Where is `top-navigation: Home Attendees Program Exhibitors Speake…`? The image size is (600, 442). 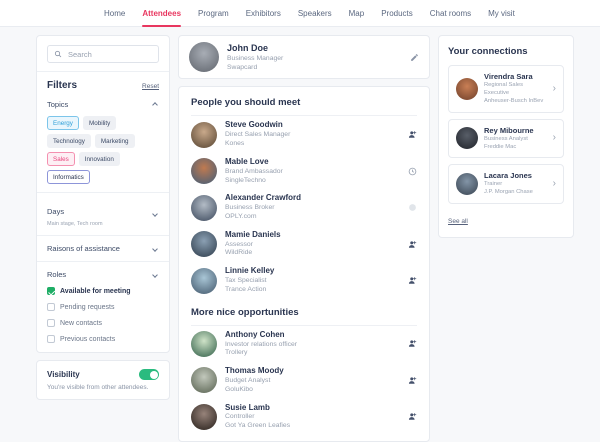
top-navigation: Home Attendees Program Exhibitors Speake… is located at coordinates (300, 13).